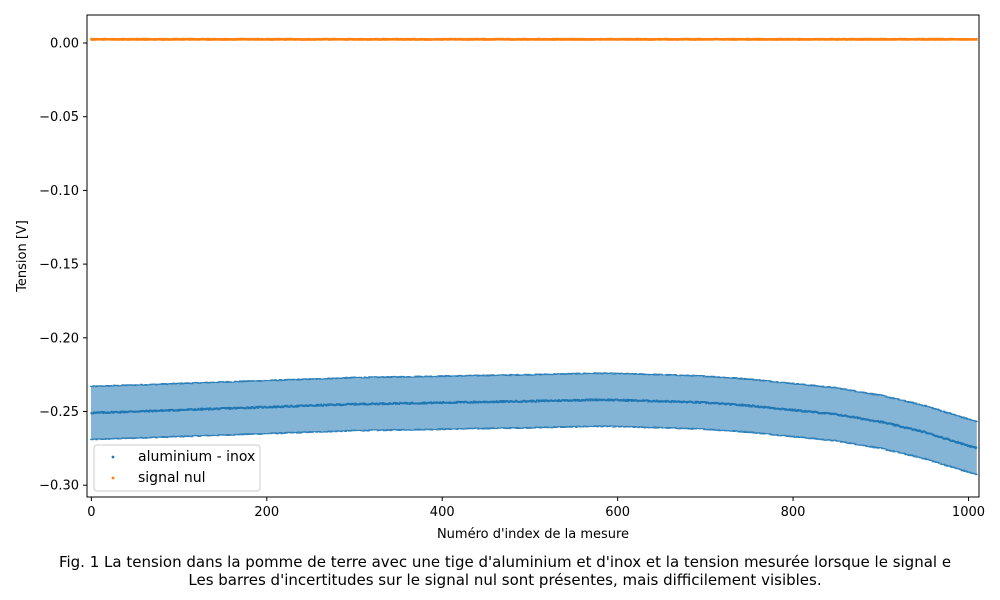 The image size is (1000, 600). Describe the element at coordinates (266, 512) in the screenshot. I see `x-tick-label: 200` at that location.